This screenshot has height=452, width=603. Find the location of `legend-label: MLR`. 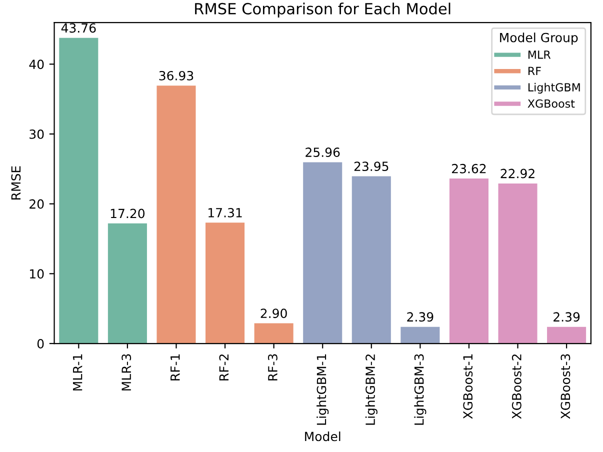

legend-label: MLR is located at coordinates (539, 54).